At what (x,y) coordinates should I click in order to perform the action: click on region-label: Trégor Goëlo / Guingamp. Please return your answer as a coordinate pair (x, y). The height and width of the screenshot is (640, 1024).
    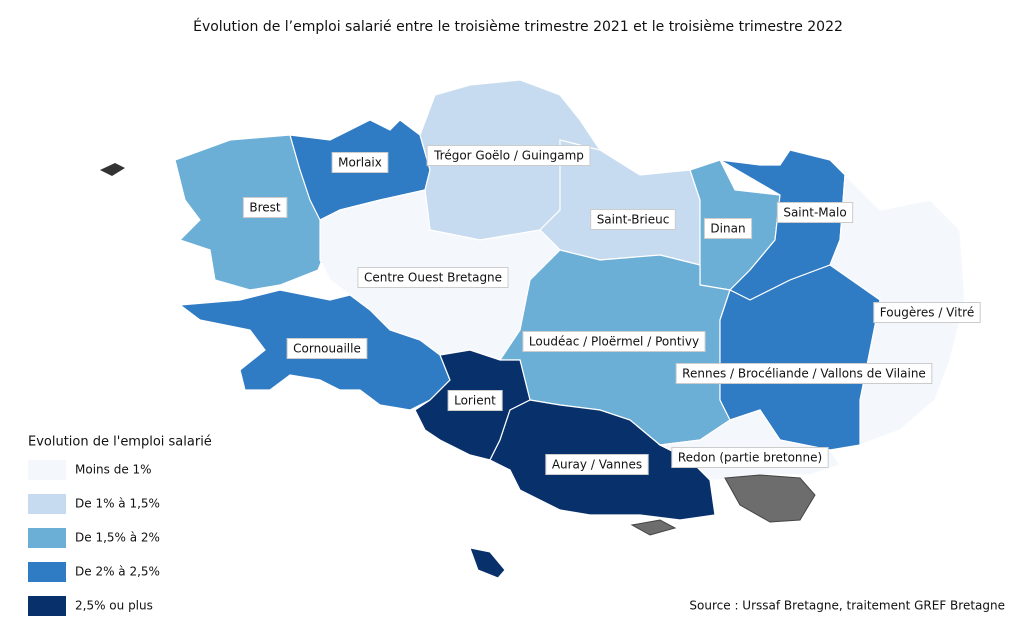
    Looking at the image, I should click on (508, 156).